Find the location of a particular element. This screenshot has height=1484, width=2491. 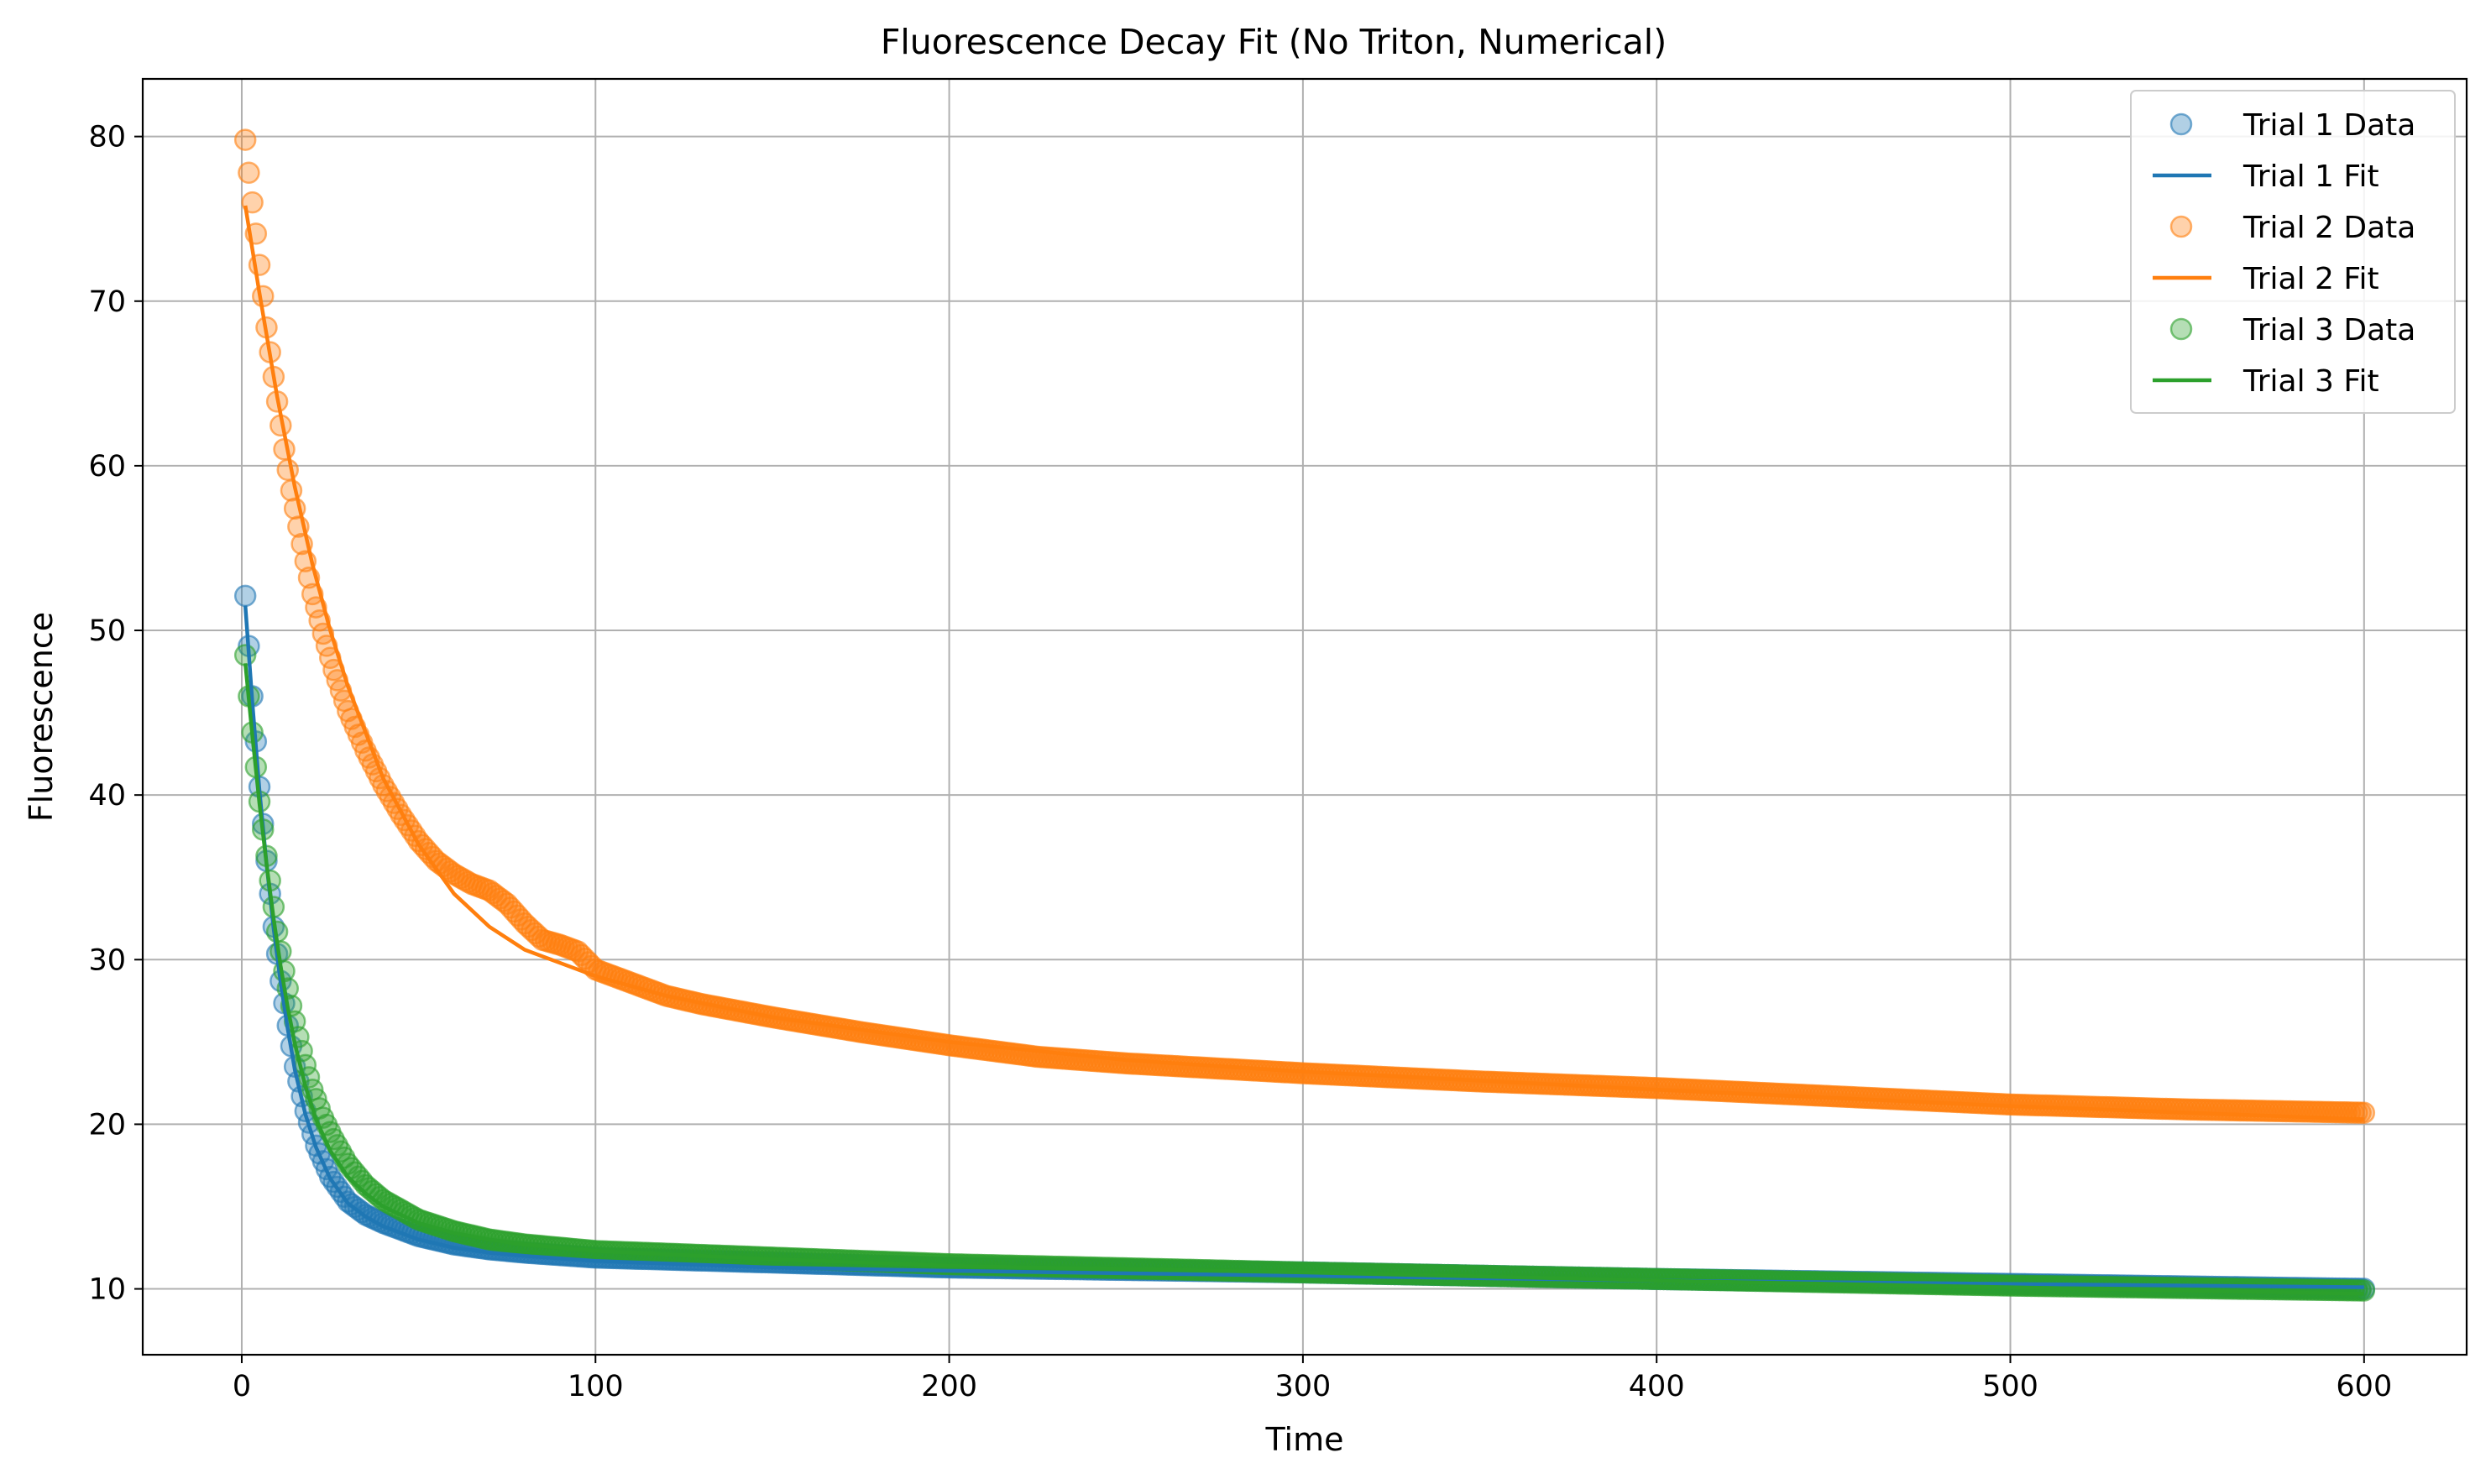

legend-label: Trial 2 Fit is located at coordinates (2310, 279).